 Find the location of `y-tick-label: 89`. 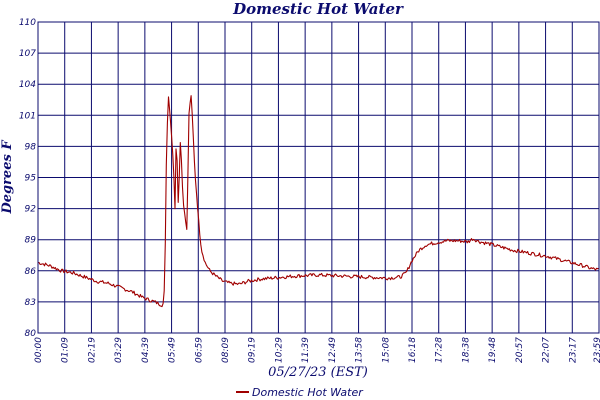

y-tick-label: 89 is located at coordinates (31, 241).